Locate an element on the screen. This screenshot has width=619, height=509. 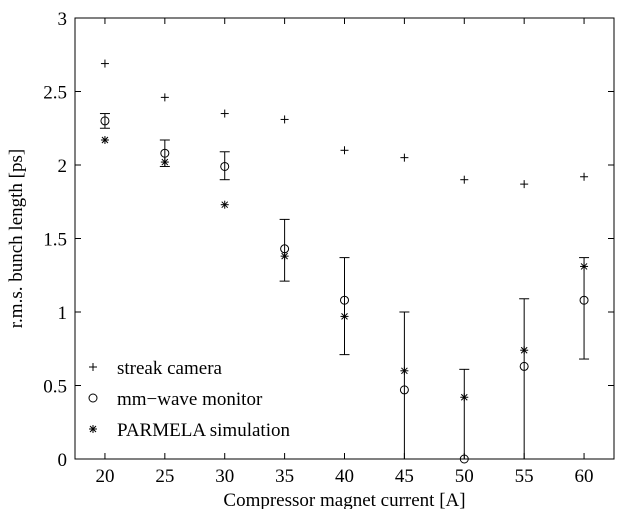
y-tick-label: 2.5 is located at coordinates (55, 93).